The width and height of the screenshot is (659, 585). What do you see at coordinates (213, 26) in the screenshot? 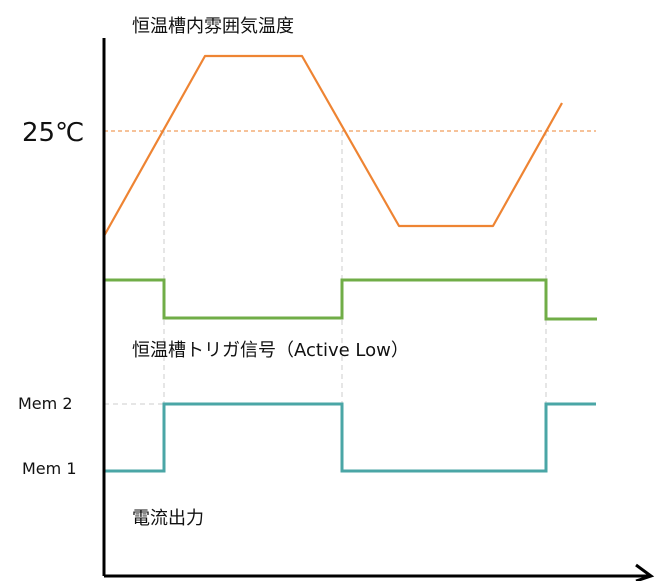
I see `temperature-title: 恒温槽内雰囲気温度` at bounding box center [213, 26].